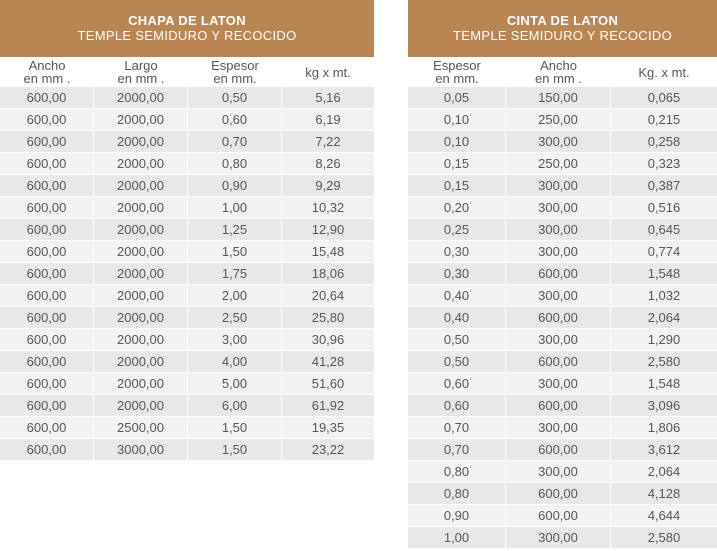  I want to click on table-row: 600,00 2000,00 0,70 7,22, so click(187, 142).